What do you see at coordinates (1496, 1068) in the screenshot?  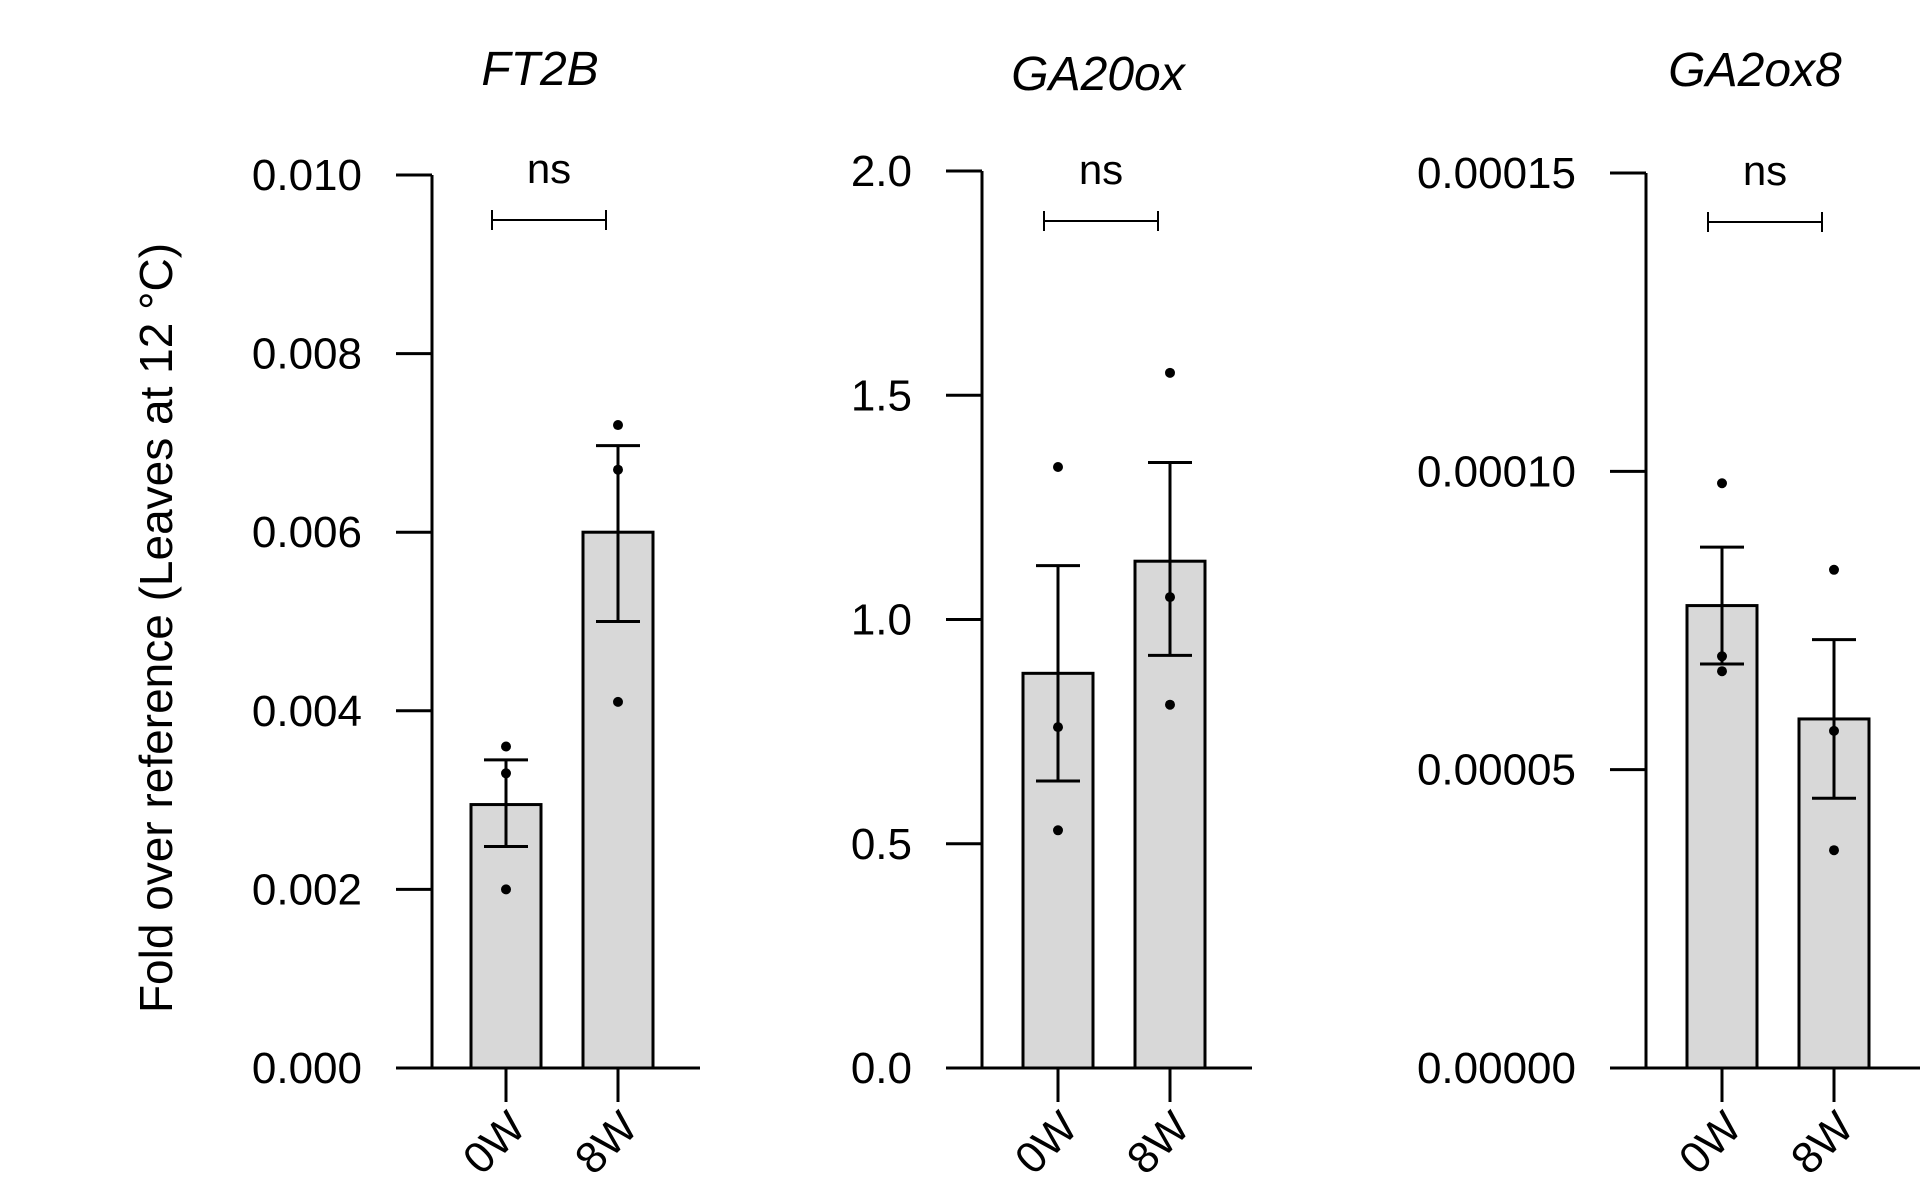 I see `y-tick-label: 0.00000` at bounding box center [1496, 1068].